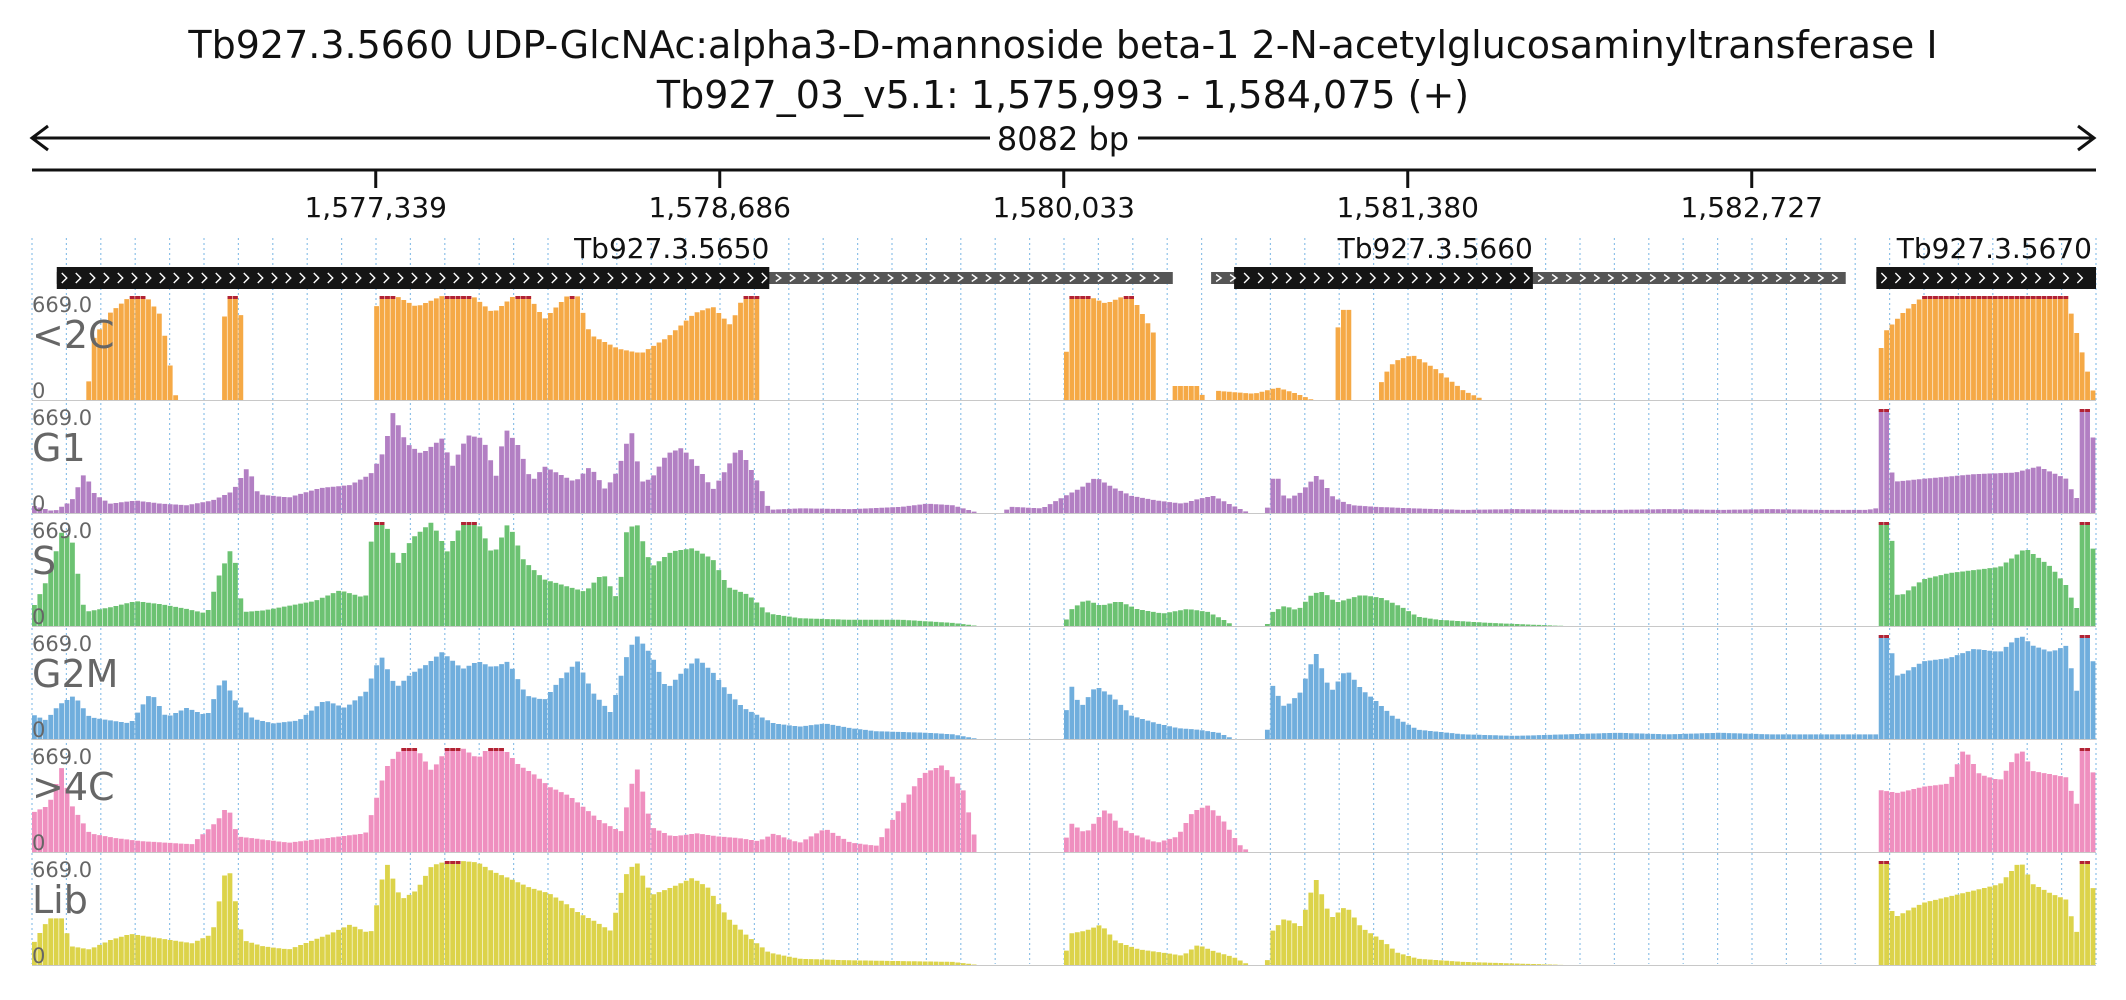  I want to click on track-name: >4C, so click(73, 787).